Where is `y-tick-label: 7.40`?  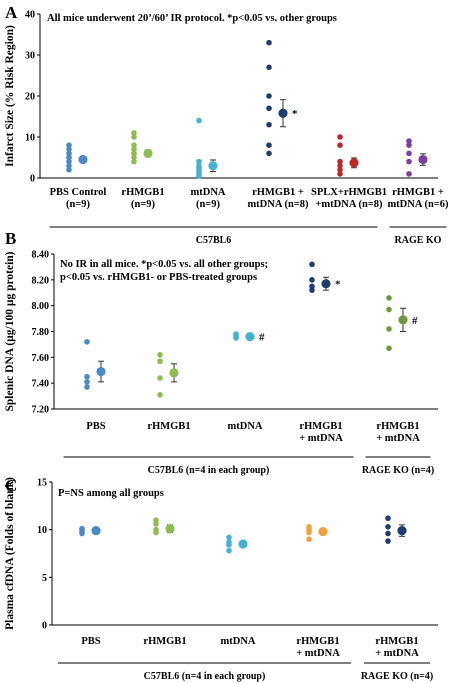
y-tick-label: 7.40 is located at coordinates (41, 384).